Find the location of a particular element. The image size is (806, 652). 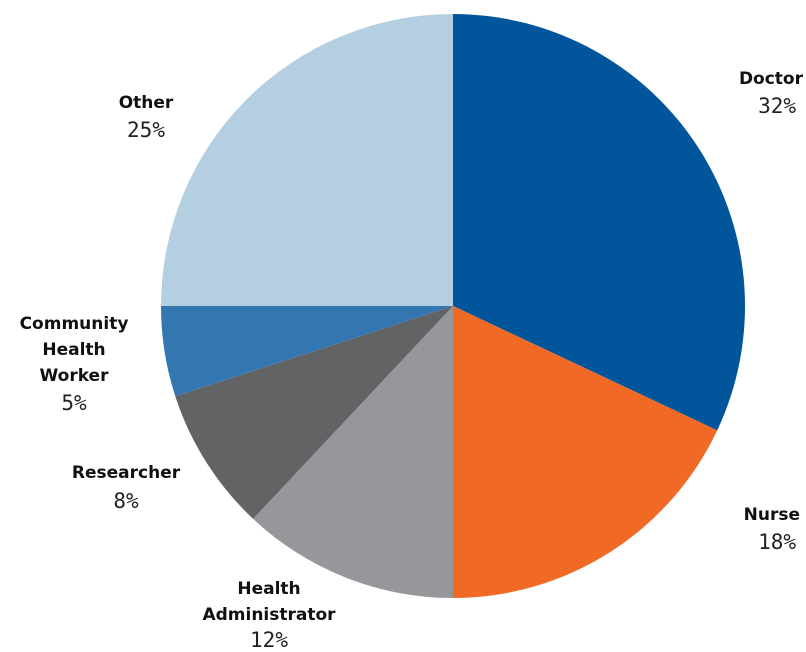

label-nurse-value: 18% is located at coordinates (777, 542).